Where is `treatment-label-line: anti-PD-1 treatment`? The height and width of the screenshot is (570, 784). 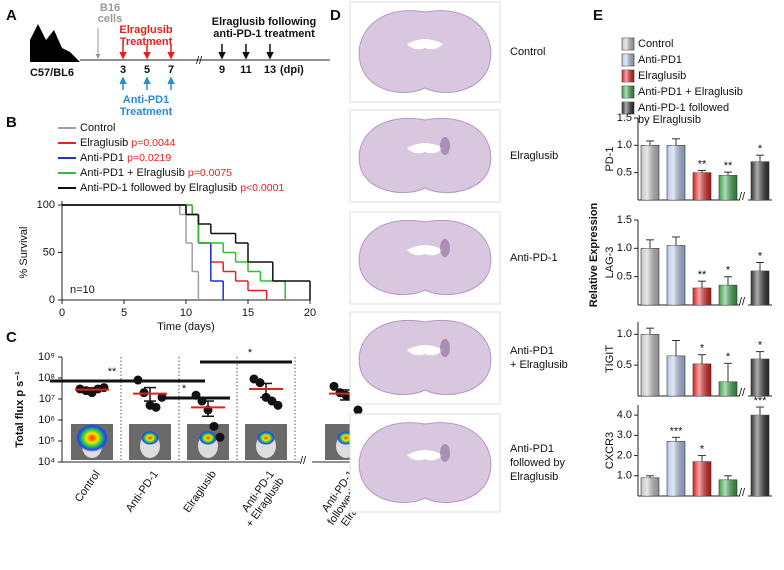
treatment-label-line: anti-PD-1 treatment is located at coordinates (264, 34).